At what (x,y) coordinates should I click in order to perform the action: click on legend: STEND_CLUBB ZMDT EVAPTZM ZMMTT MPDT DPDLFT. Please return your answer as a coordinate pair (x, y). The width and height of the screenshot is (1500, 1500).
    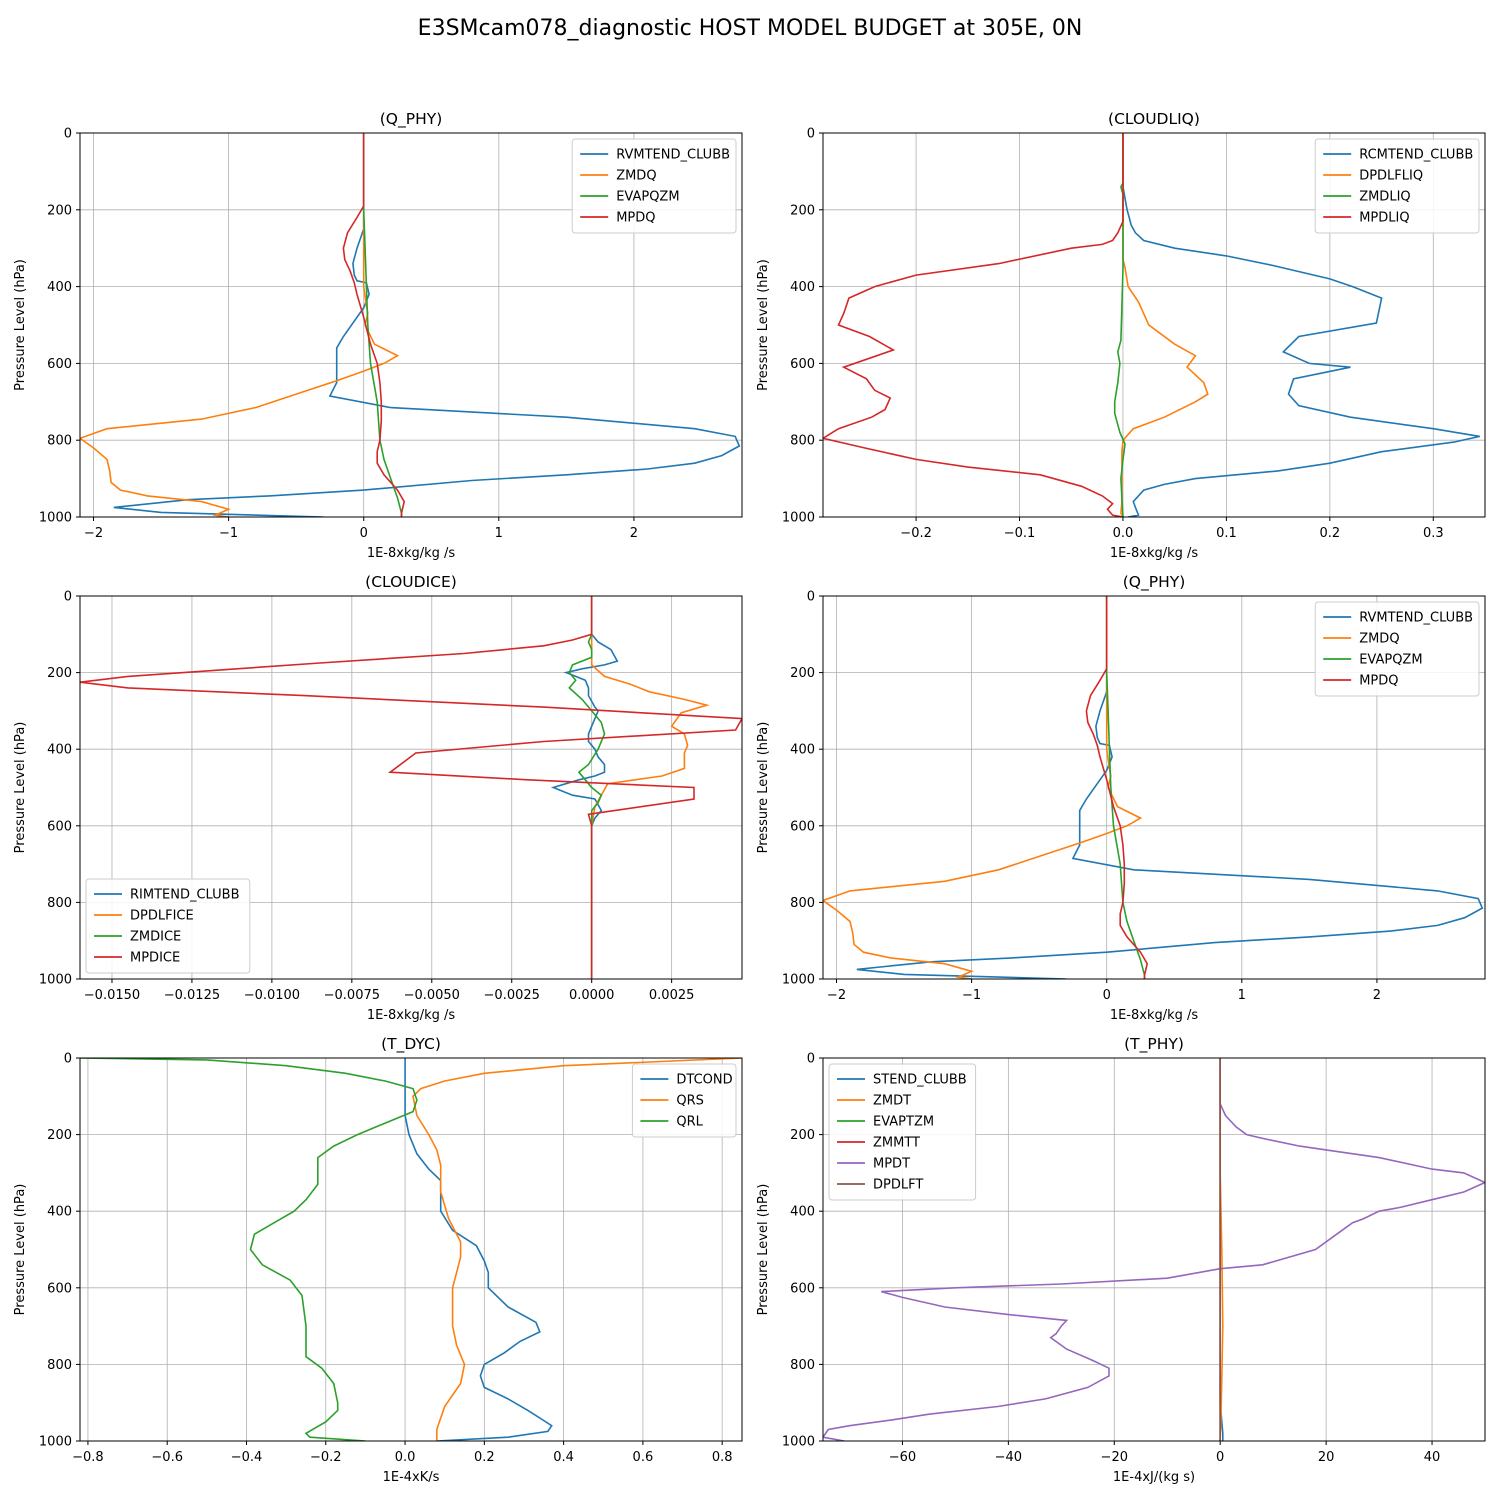
    Looking at the image, I should click on (902, 1132).